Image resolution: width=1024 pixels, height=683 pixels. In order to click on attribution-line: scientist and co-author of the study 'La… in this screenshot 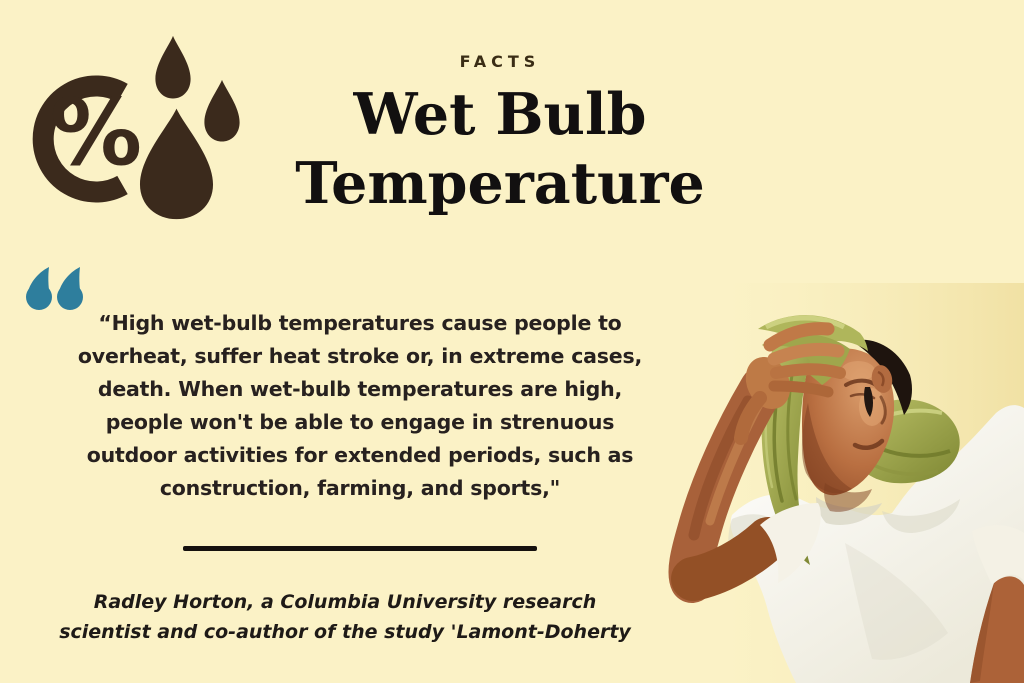, I will do `click(345, 632)`.